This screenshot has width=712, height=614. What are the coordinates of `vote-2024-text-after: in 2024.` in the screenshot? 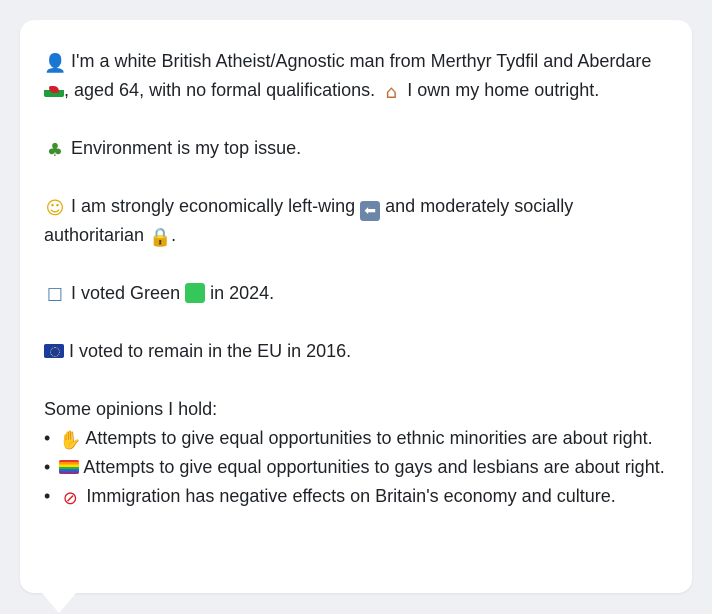 It's located at (242, 293).